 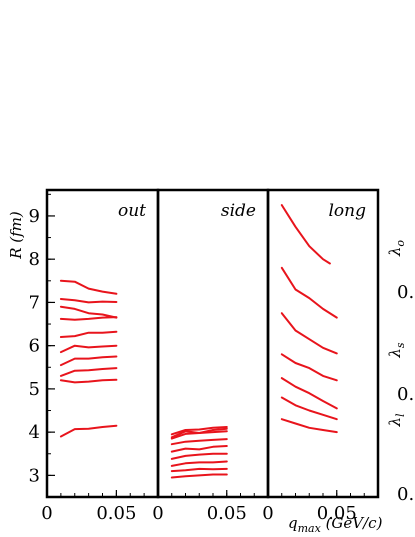 I want to click on y-tick-label: 9, so click(x=34, y=216).